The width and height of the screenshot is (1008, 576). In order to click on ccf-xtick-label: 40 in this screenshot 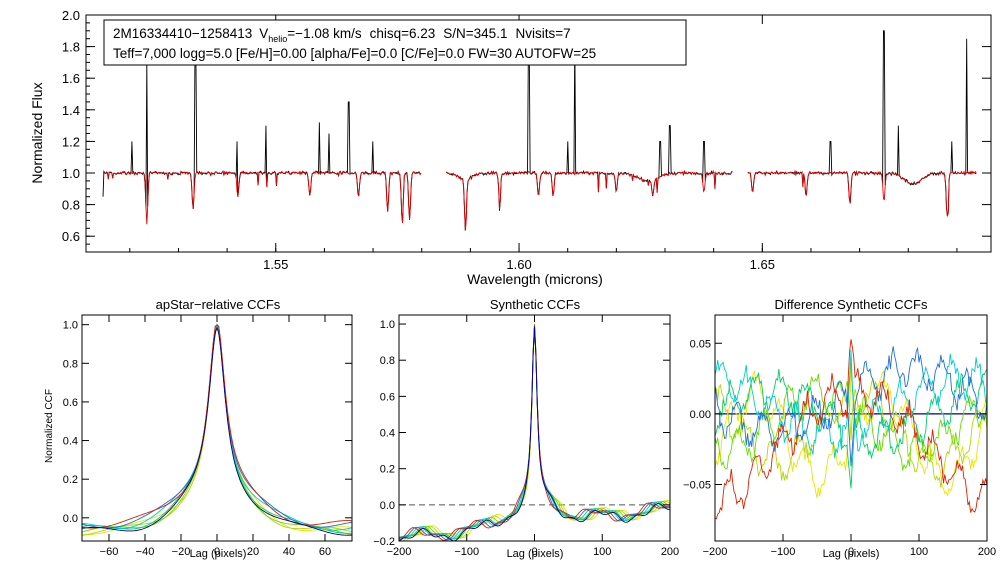, I will do `click(289, 552)`.